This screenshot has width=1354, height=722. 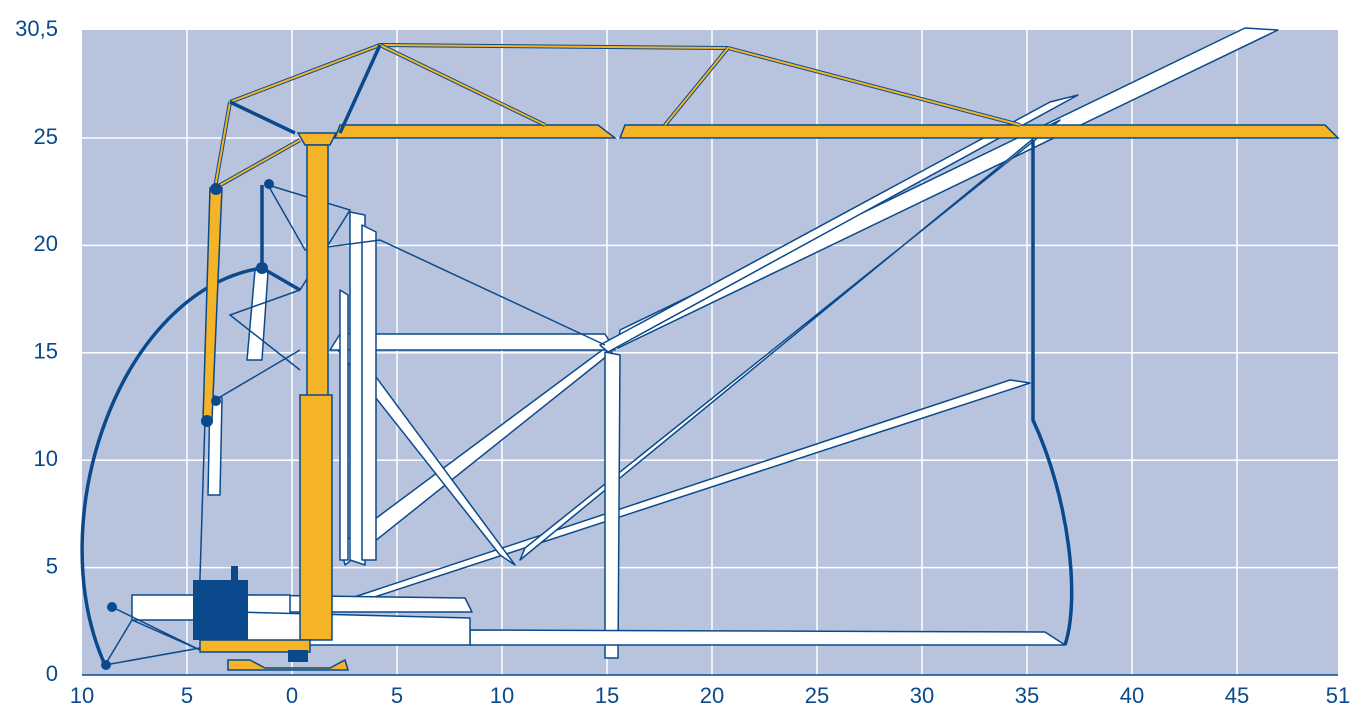 What do you see at coordinates (292, 695) in the screenshot?
I see `x-tick-label: 0` at bounding box center [292, 695].